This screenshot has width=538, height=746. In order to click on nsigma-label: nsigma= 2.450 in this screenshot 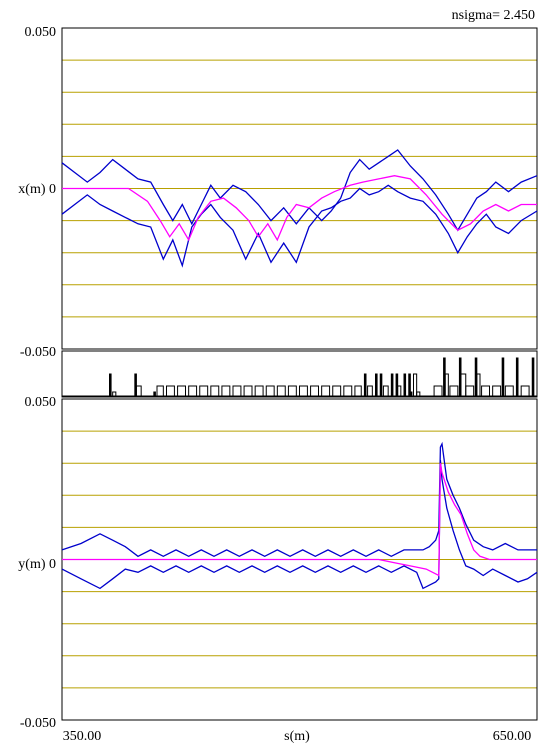, I will do `click(493, 15)`.